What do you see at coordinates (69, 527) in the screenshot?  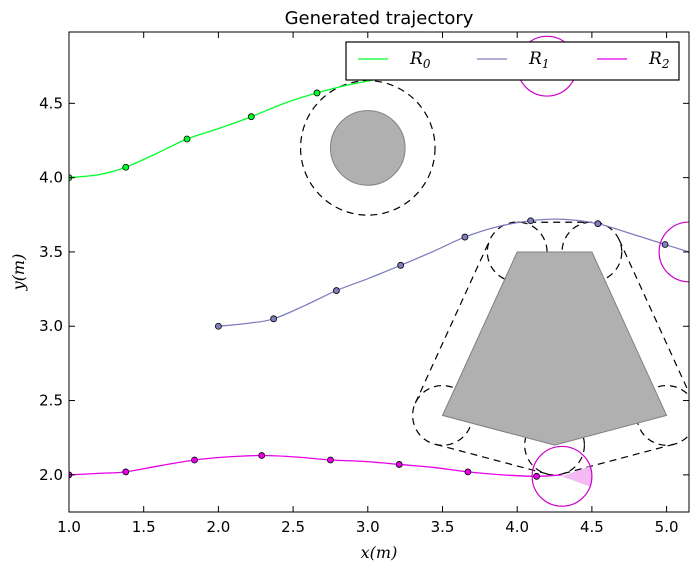 I see `x-tick-label: 1.0` at bounding box center [69, 527].